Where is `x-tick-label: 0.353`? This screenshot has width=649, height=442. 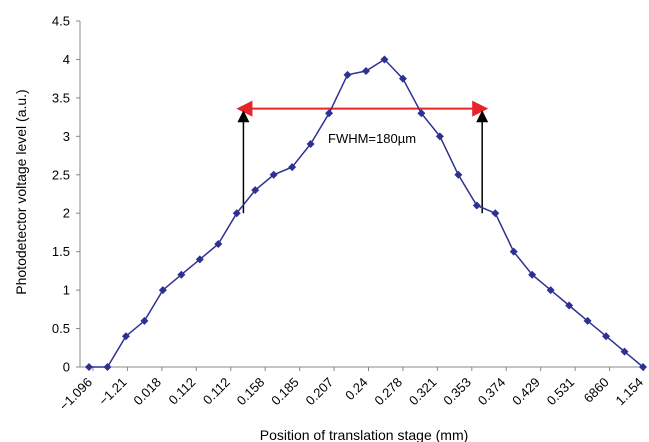
x-tick-label: 0.353 is located at coordinates (457, 392).